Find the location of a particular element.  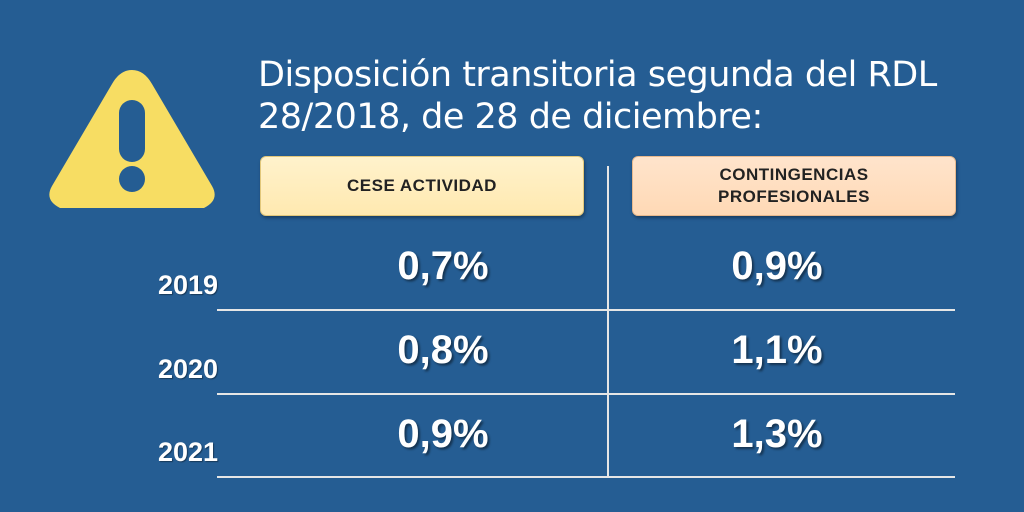

year-label: 2019 is located at coordinates (188, 285).